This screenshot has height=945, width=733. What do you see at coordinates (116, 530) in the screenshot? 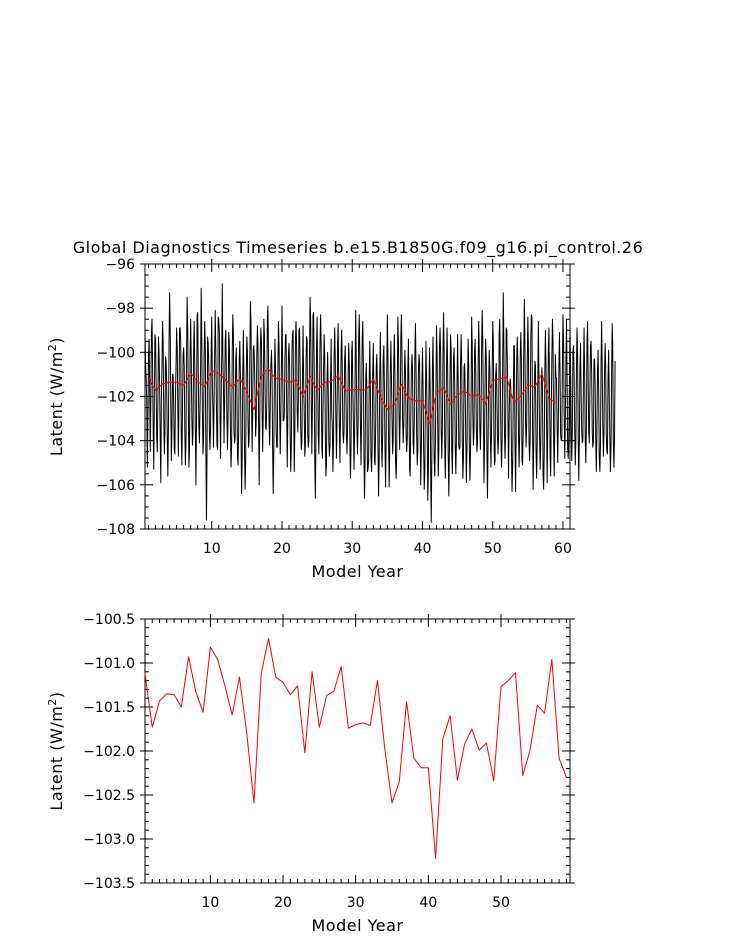
I see `y-tick-label: −108` at bounding box center [116, 530].